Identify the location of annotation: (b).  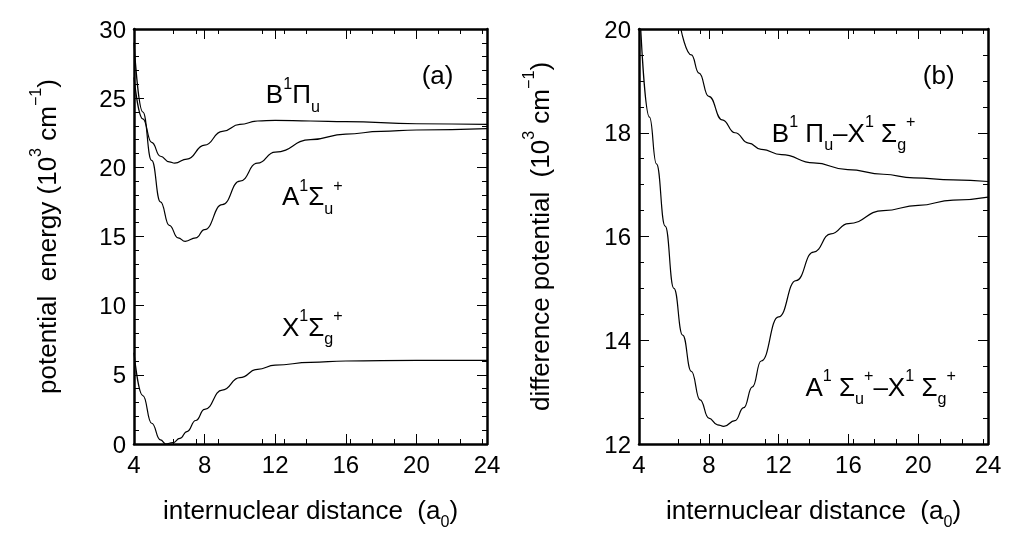
(938, 74).